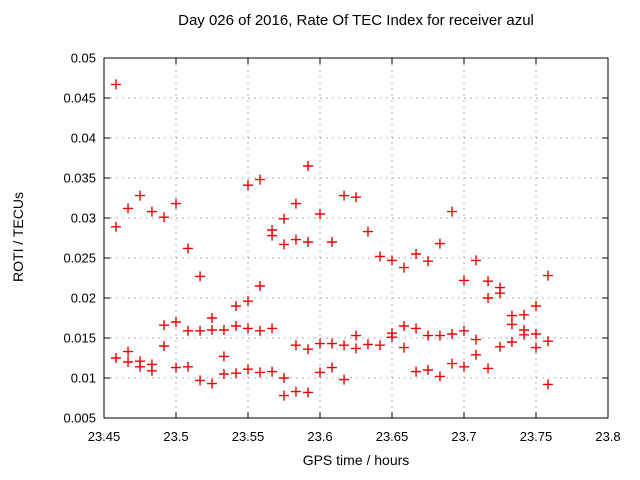  I want to click on x-tick-label: 23.7, so click(463, 436).